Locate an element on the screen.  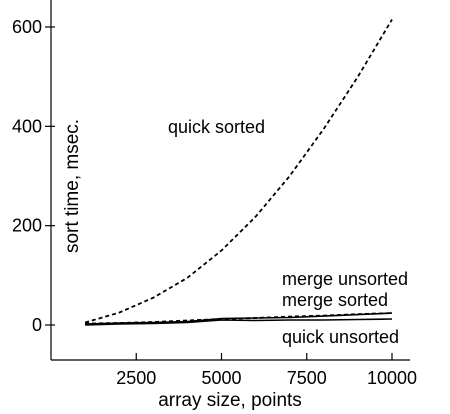
y-tick-label-400: 400 is located at coordinates (27, 126).